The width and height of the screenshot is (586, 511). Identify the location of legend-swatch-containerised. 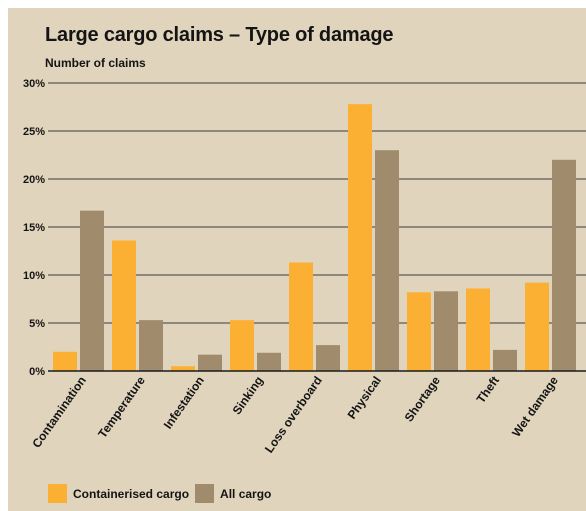
(57, 493).